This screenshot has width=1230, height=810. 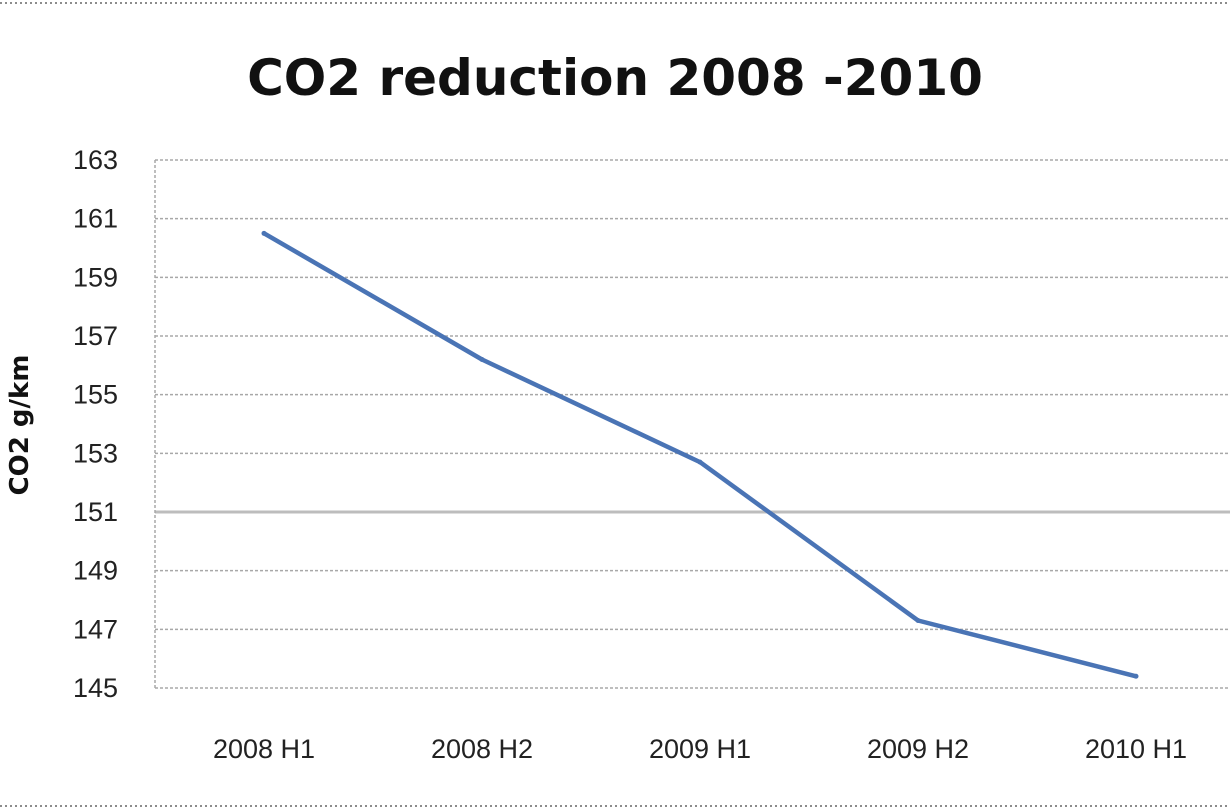 I want to click on y-tick-label: 155, so click(x=95, y=395).